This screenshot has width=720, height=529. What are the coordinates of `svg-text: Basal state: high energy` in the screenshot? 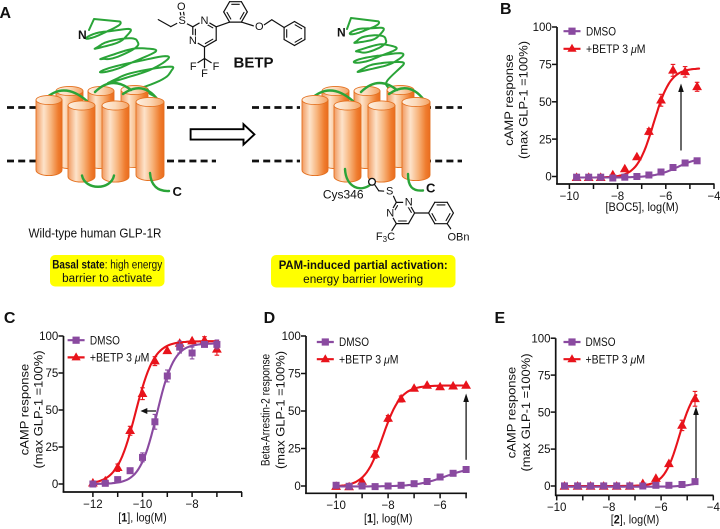 It's located at (107, 265).